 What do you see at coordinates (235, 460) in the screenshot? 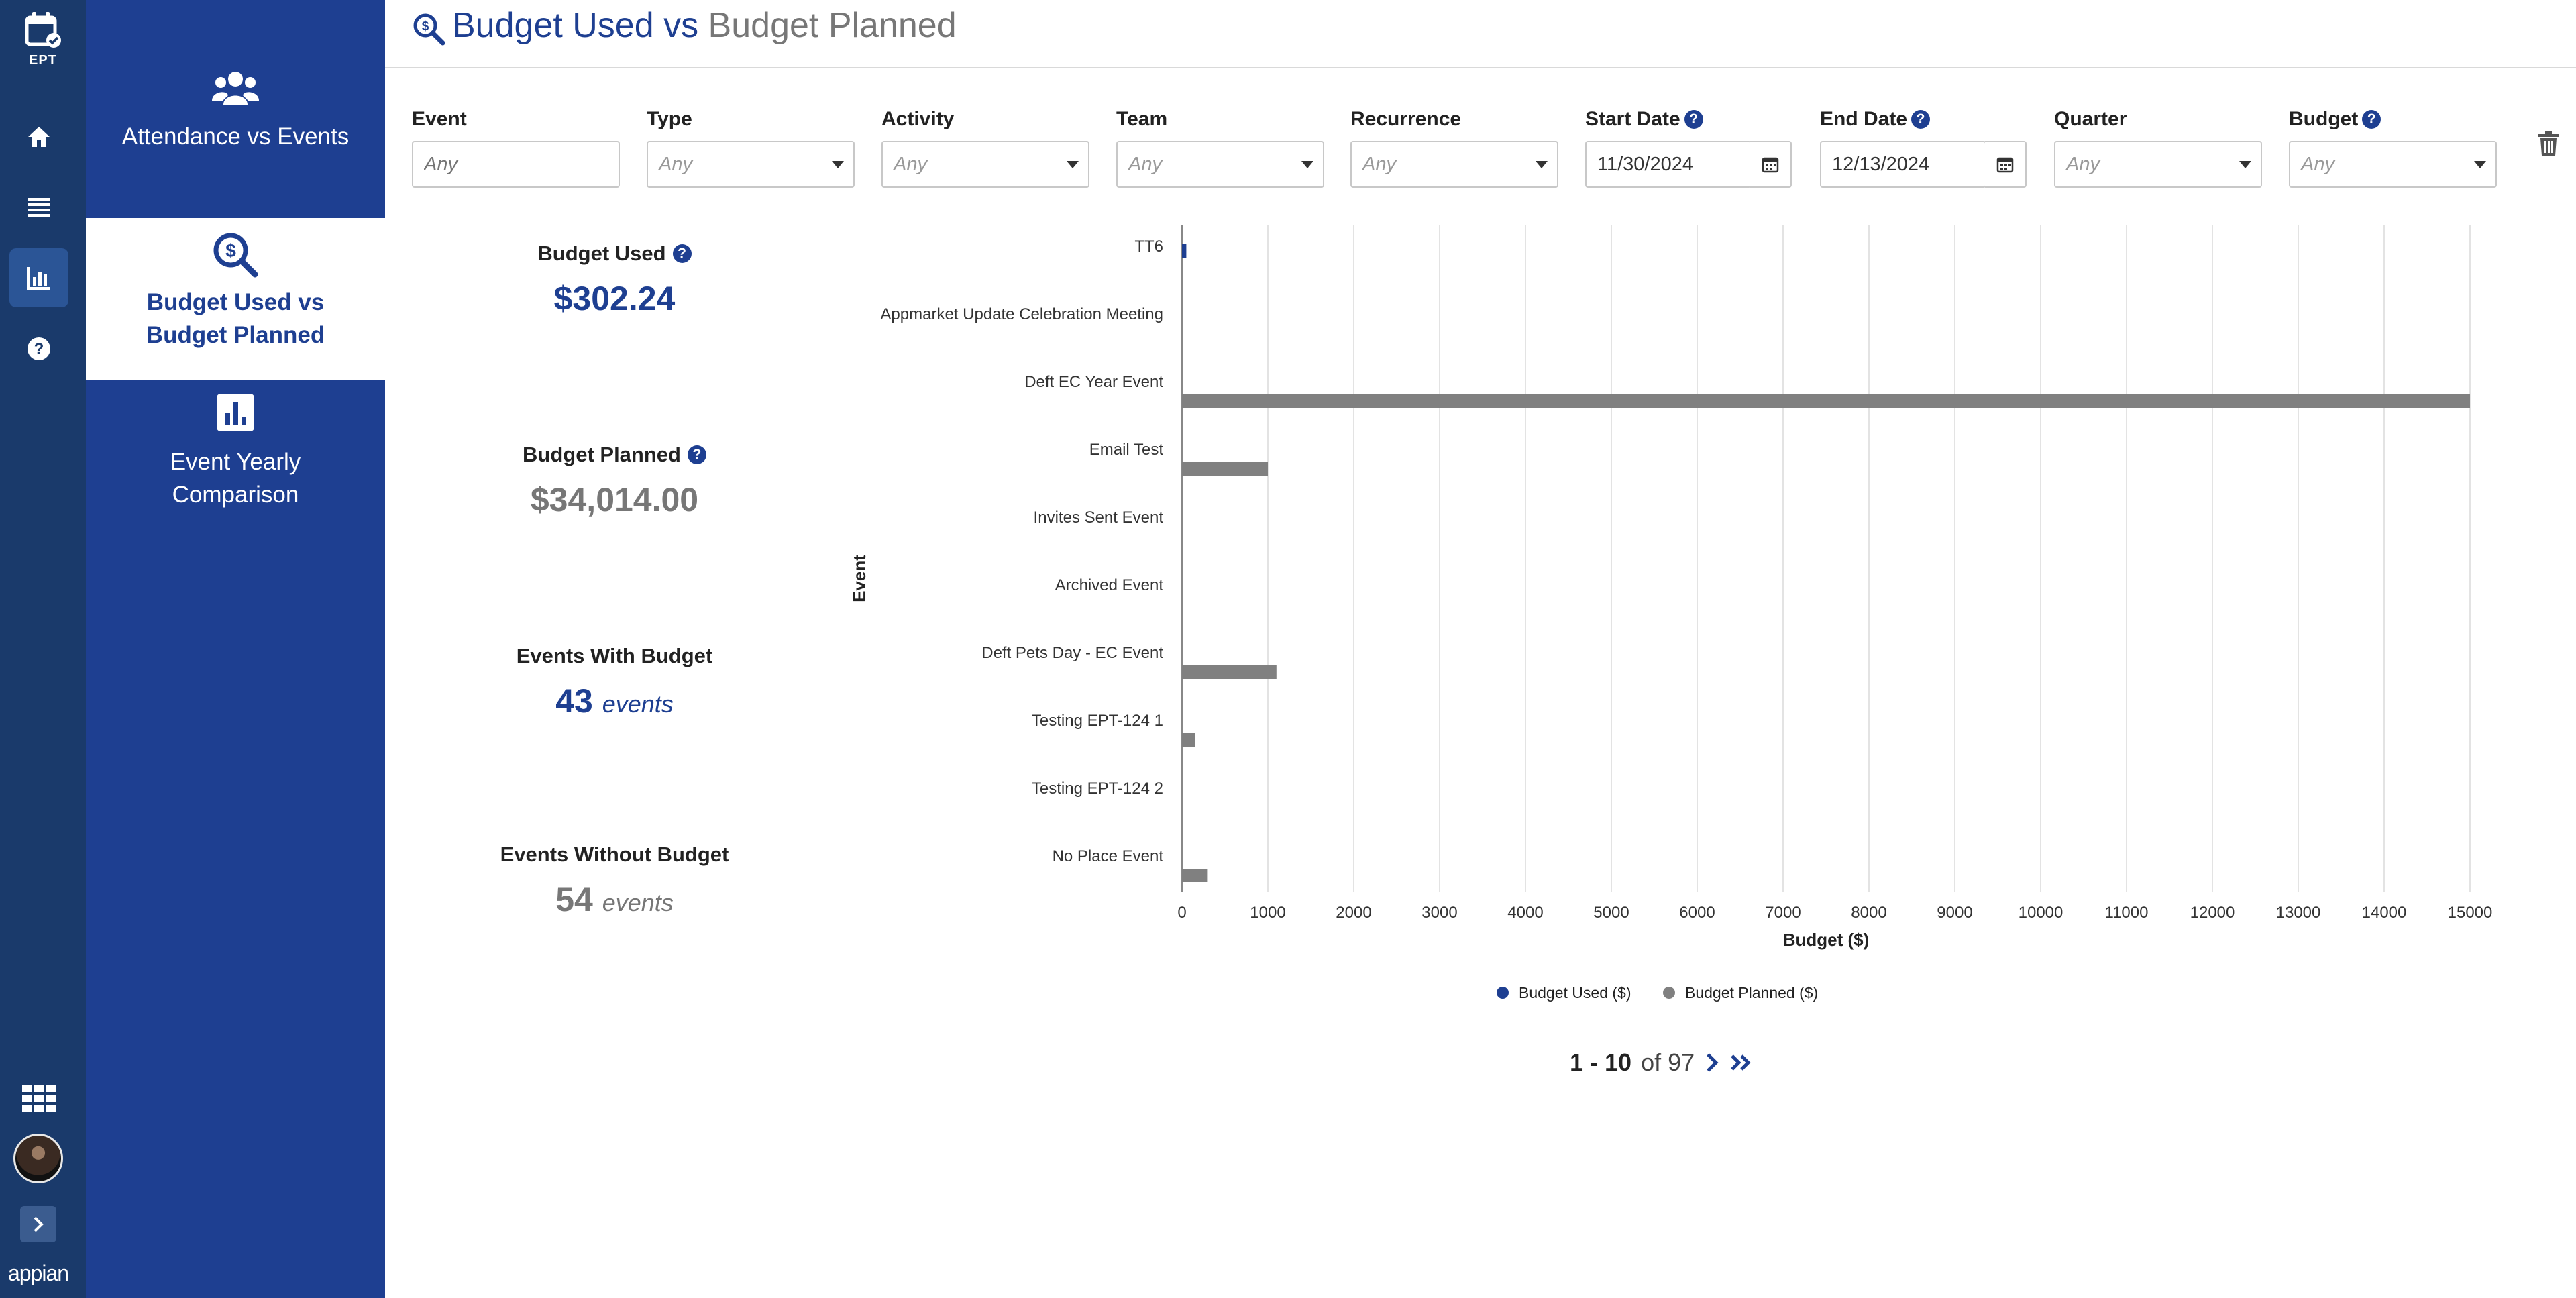
I see `sidebar-item-event-yearly-comparison: Event Yearly Comparison` at bounding box center [235, 460].